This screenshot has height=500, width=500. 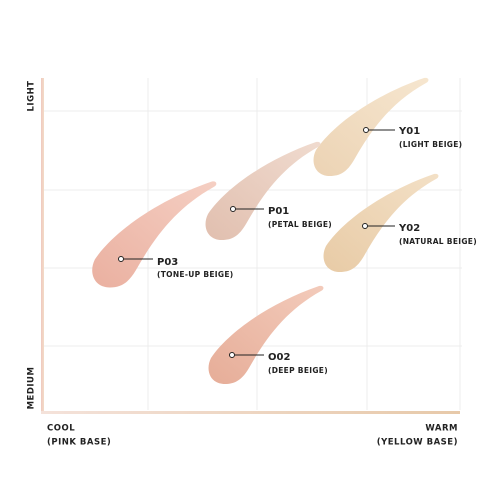 What do you see at coordinates (409, 131) in the screenshot?
I see `shade-code: Y01` at bounding box center [409, 131].